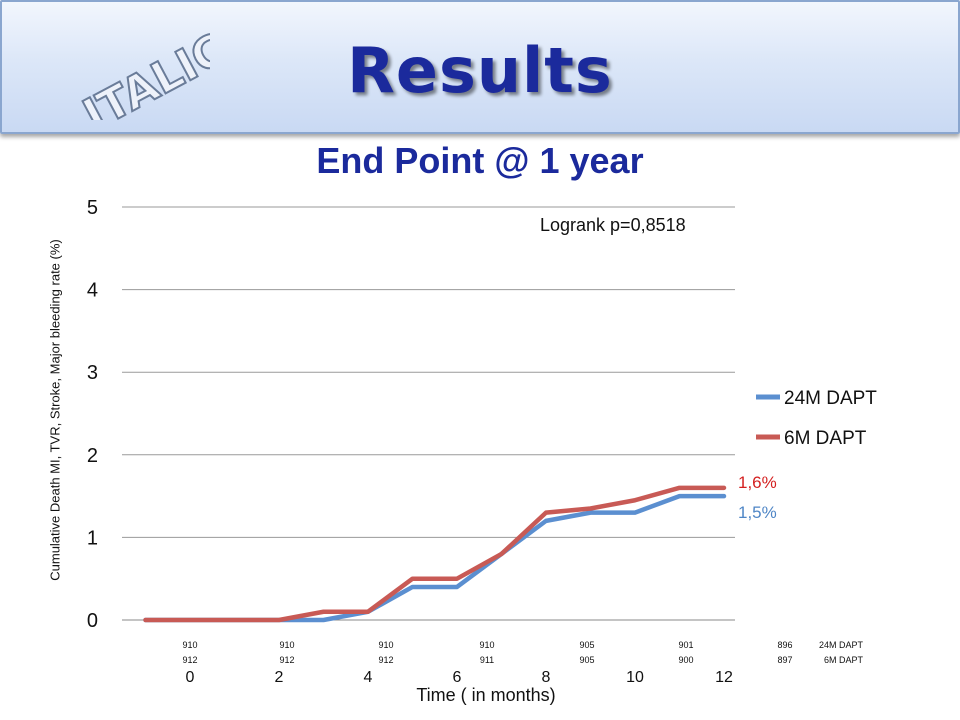 The height and width of the screenshot is (720, 960). What do you see at coordinates (279, 677) in the screenshot?
I see `x-tick-label: 2` at bounding box center [279, 677].